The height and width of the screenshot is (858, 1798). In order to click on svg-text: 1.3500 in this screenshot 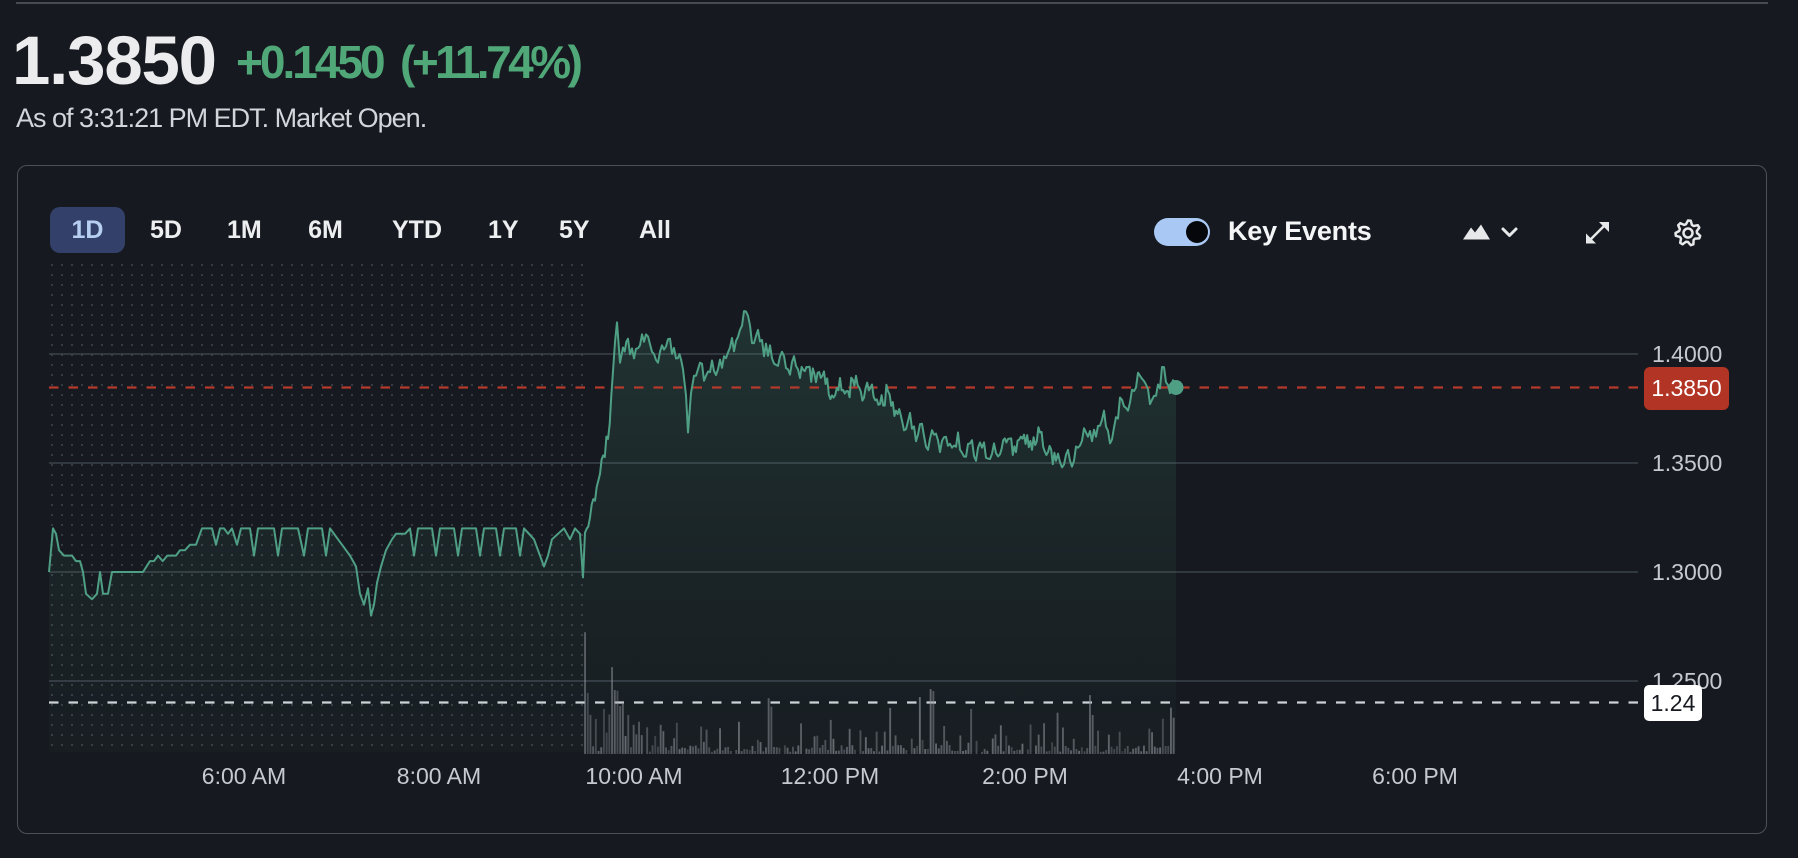, I will do `click(1687, 463)`.